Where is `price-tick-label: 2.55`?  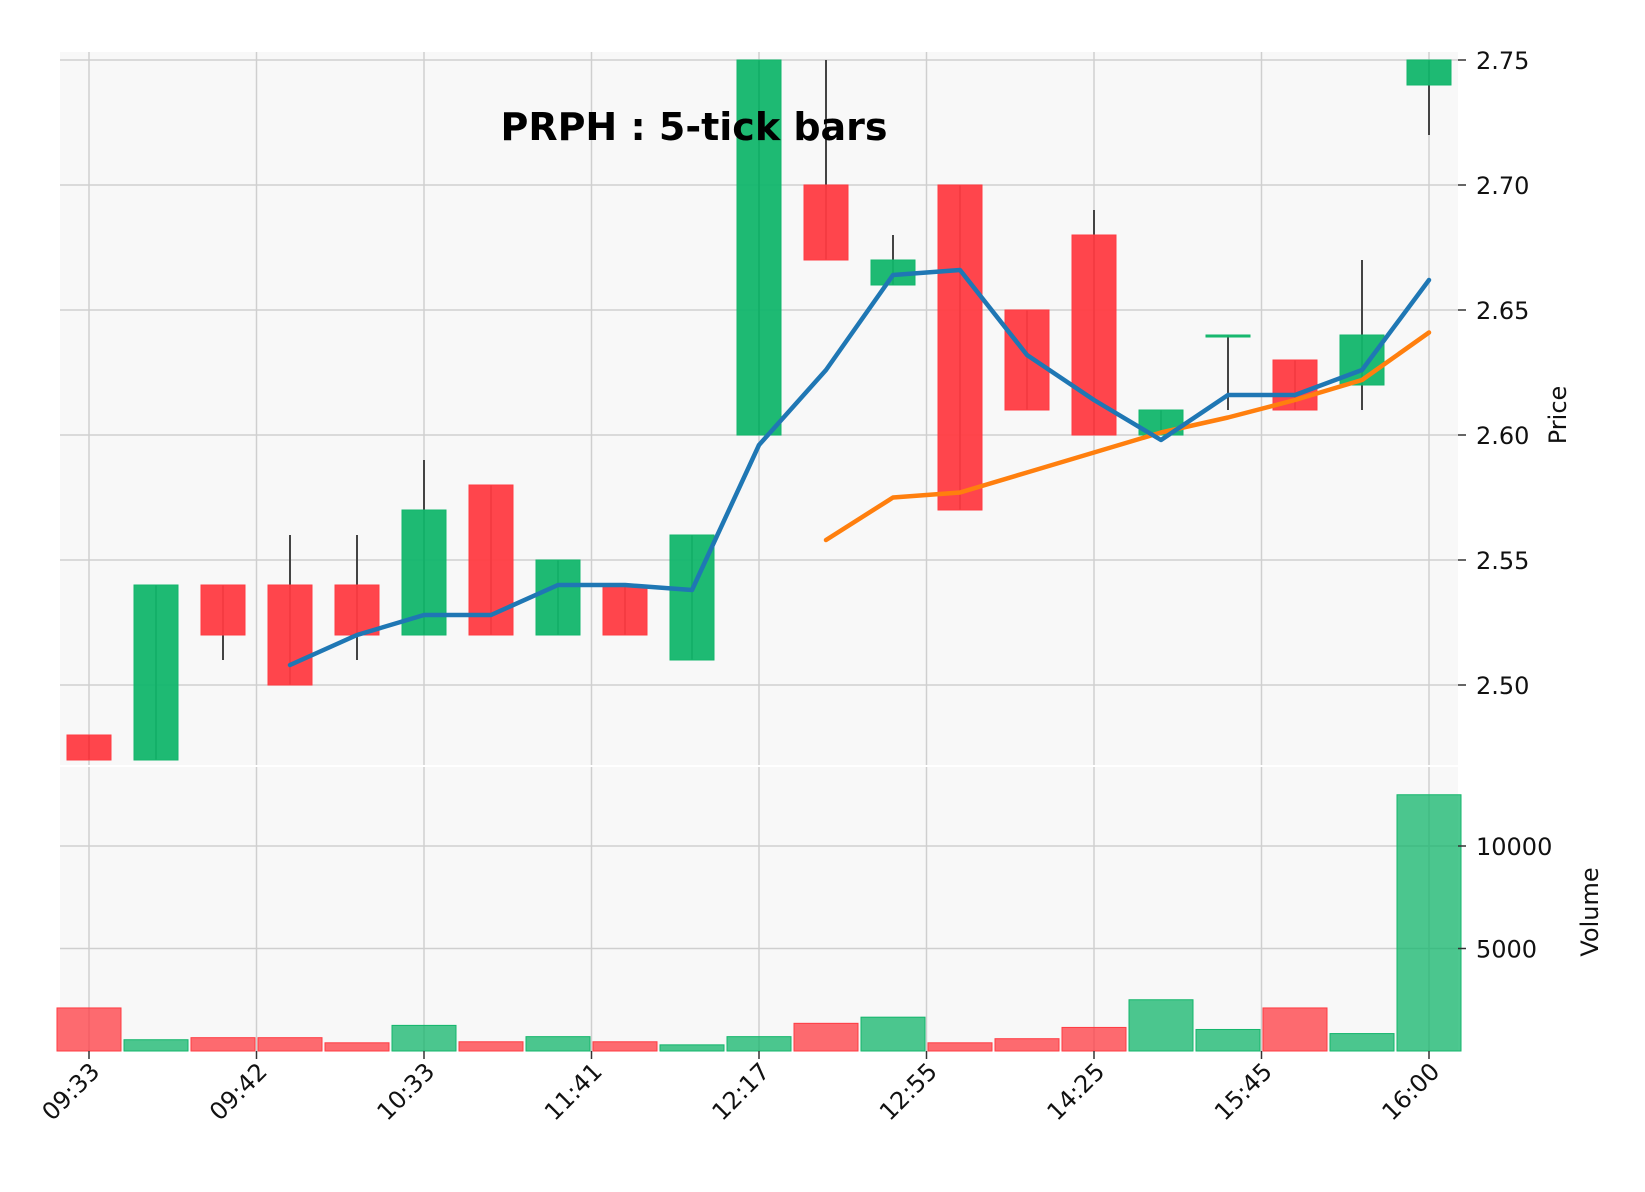 price-tick-label: 2.55 is located at coordinates (1502, 561).